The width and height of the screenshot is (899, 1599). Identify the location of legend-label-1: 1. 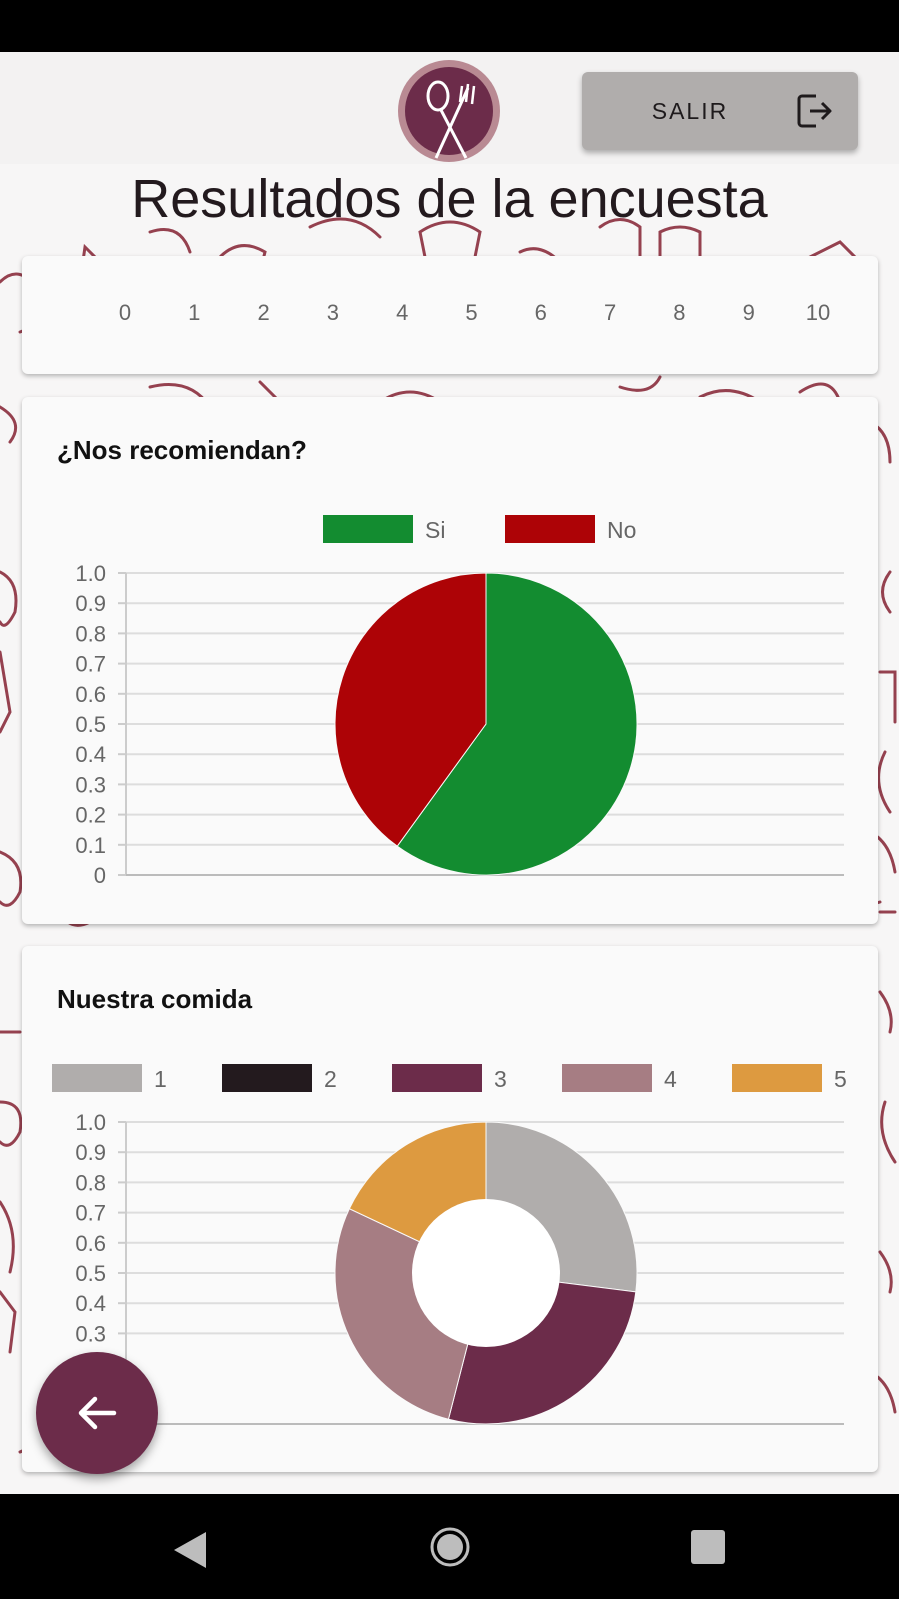
(160, 1079).